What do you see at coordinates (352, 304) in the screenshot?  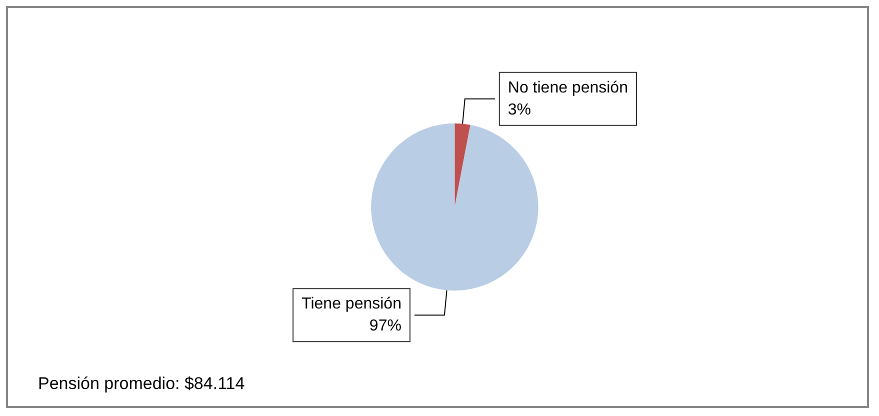 I see `slice-label: Tiene pensión` at bounding box center [352, 304].